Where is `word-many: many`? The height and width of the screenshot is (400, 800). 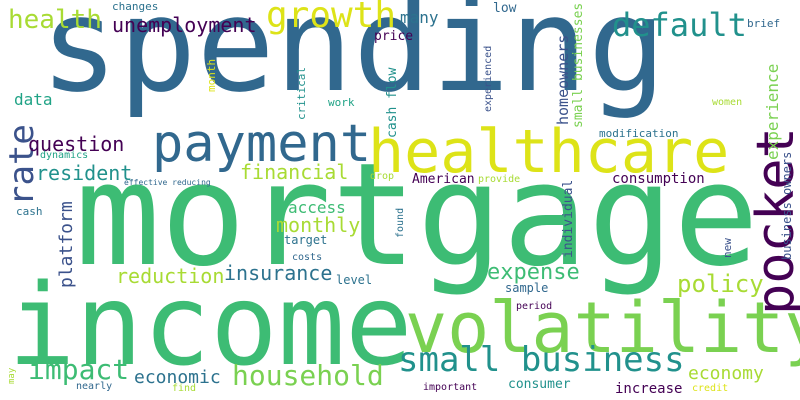 word-many: many is located at coordinates (419, 17).